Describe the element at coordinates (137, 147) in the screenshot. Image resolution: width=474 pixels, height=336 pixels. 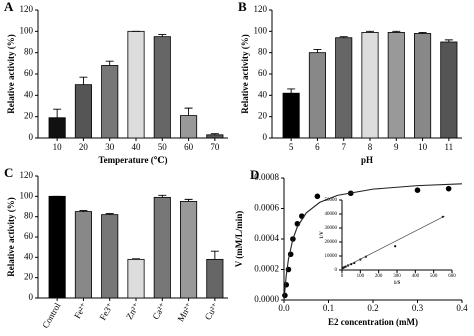
I see `x-tick-label: 40` at that location.